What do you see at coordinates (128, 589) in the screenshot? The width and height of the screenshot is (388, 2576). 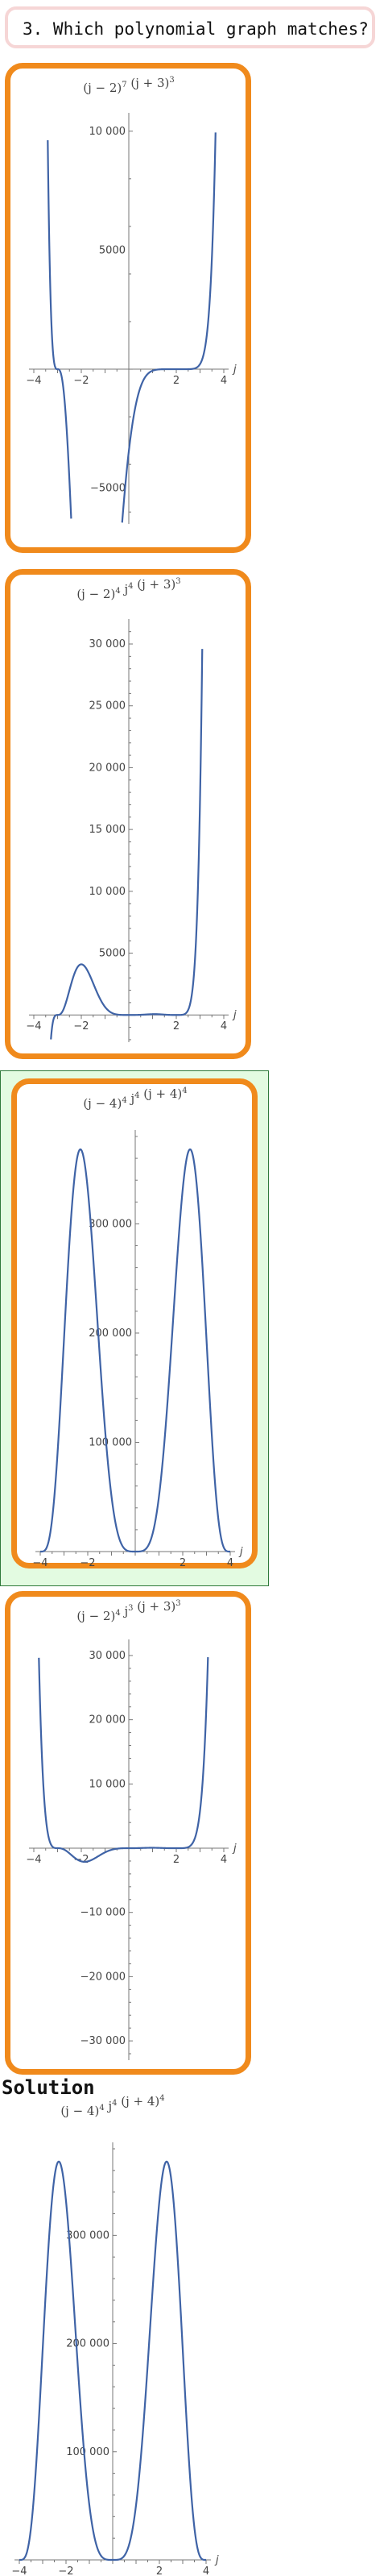 I see `chart-title: (j − 2)4 j4 (j + 3)3` at bounding box center [128, 589].